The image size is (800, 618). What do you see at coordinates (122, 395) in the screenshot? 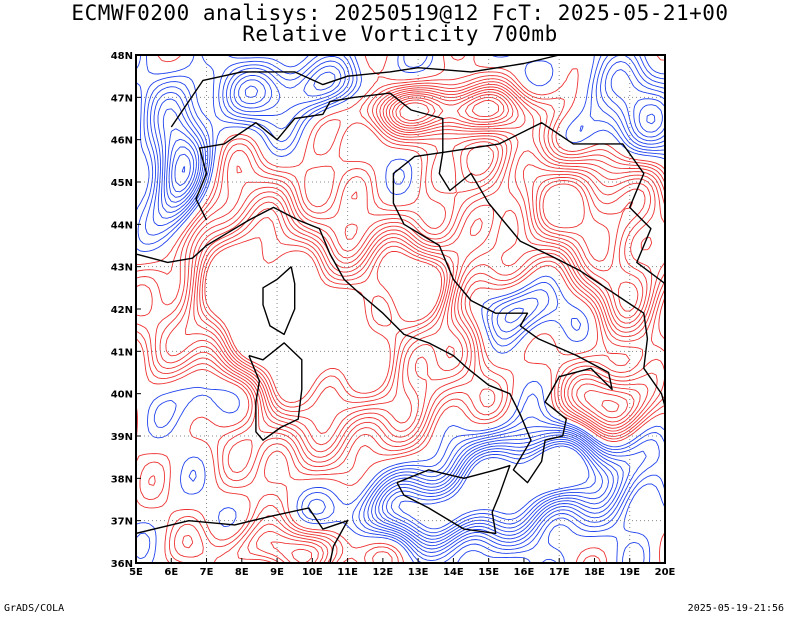
I see `latitude-label: 40N` at bounding box center [122, 395].